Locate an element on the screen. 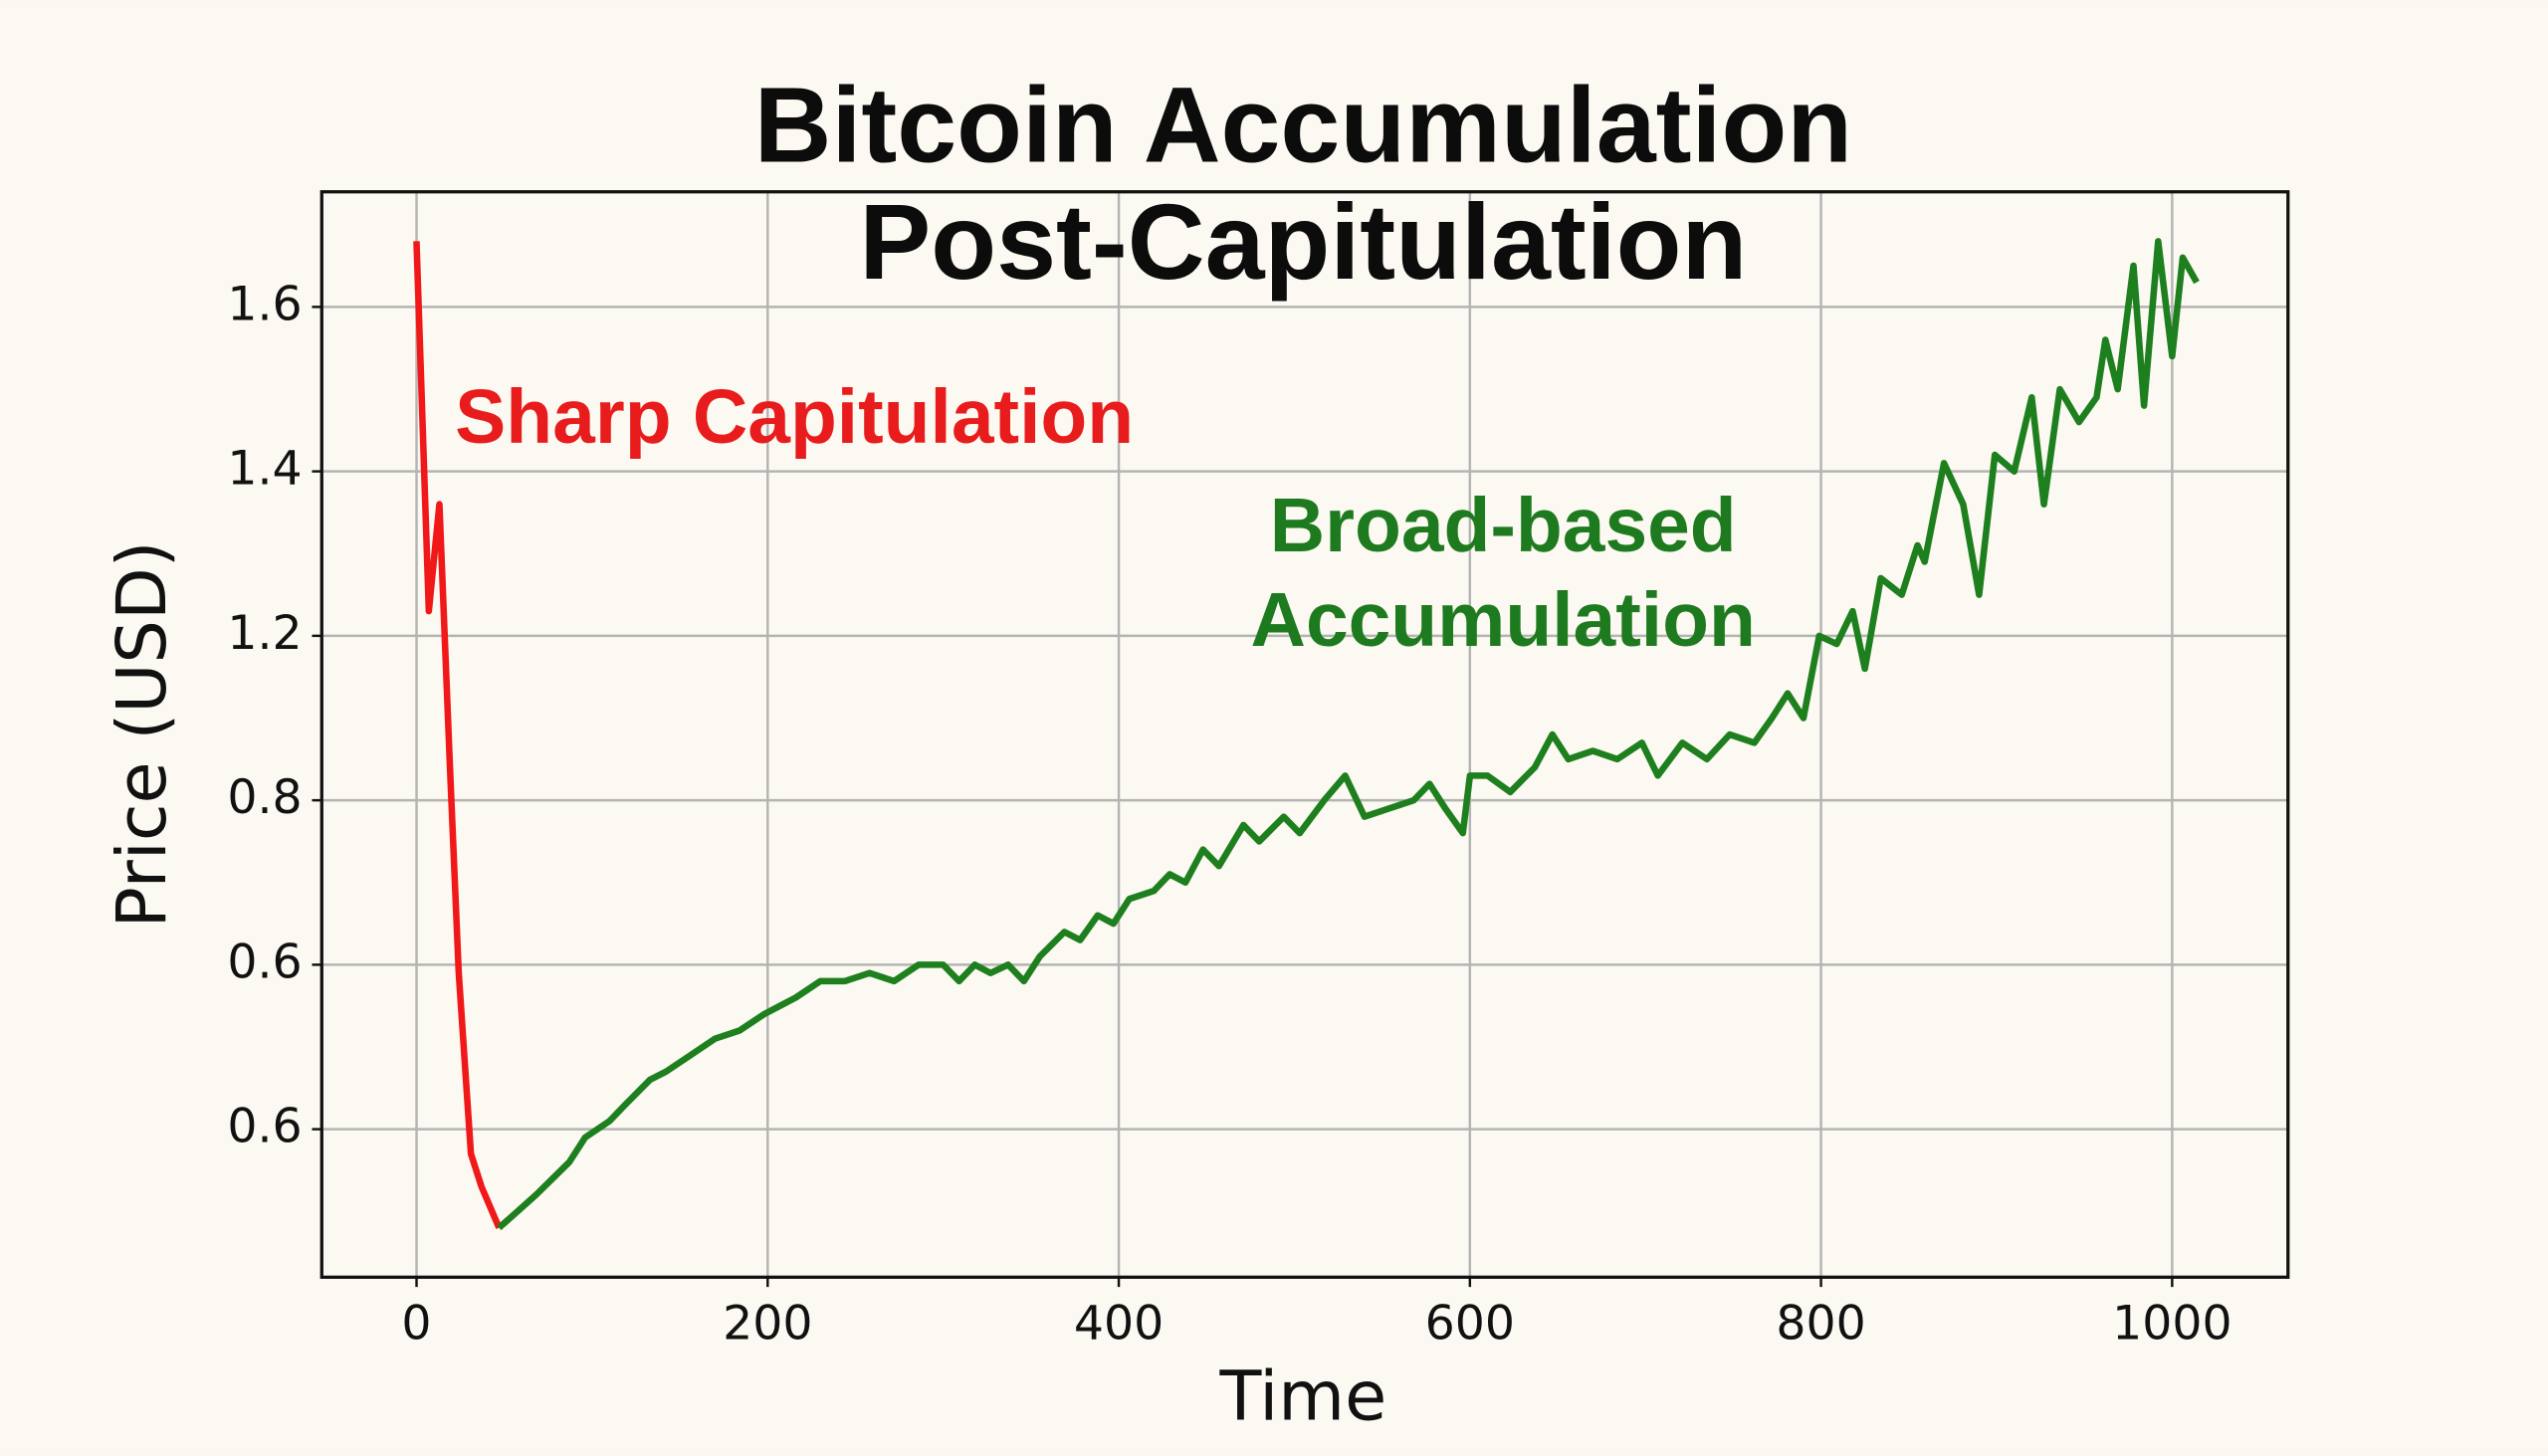  data-line is located at coordinates (458, 735).